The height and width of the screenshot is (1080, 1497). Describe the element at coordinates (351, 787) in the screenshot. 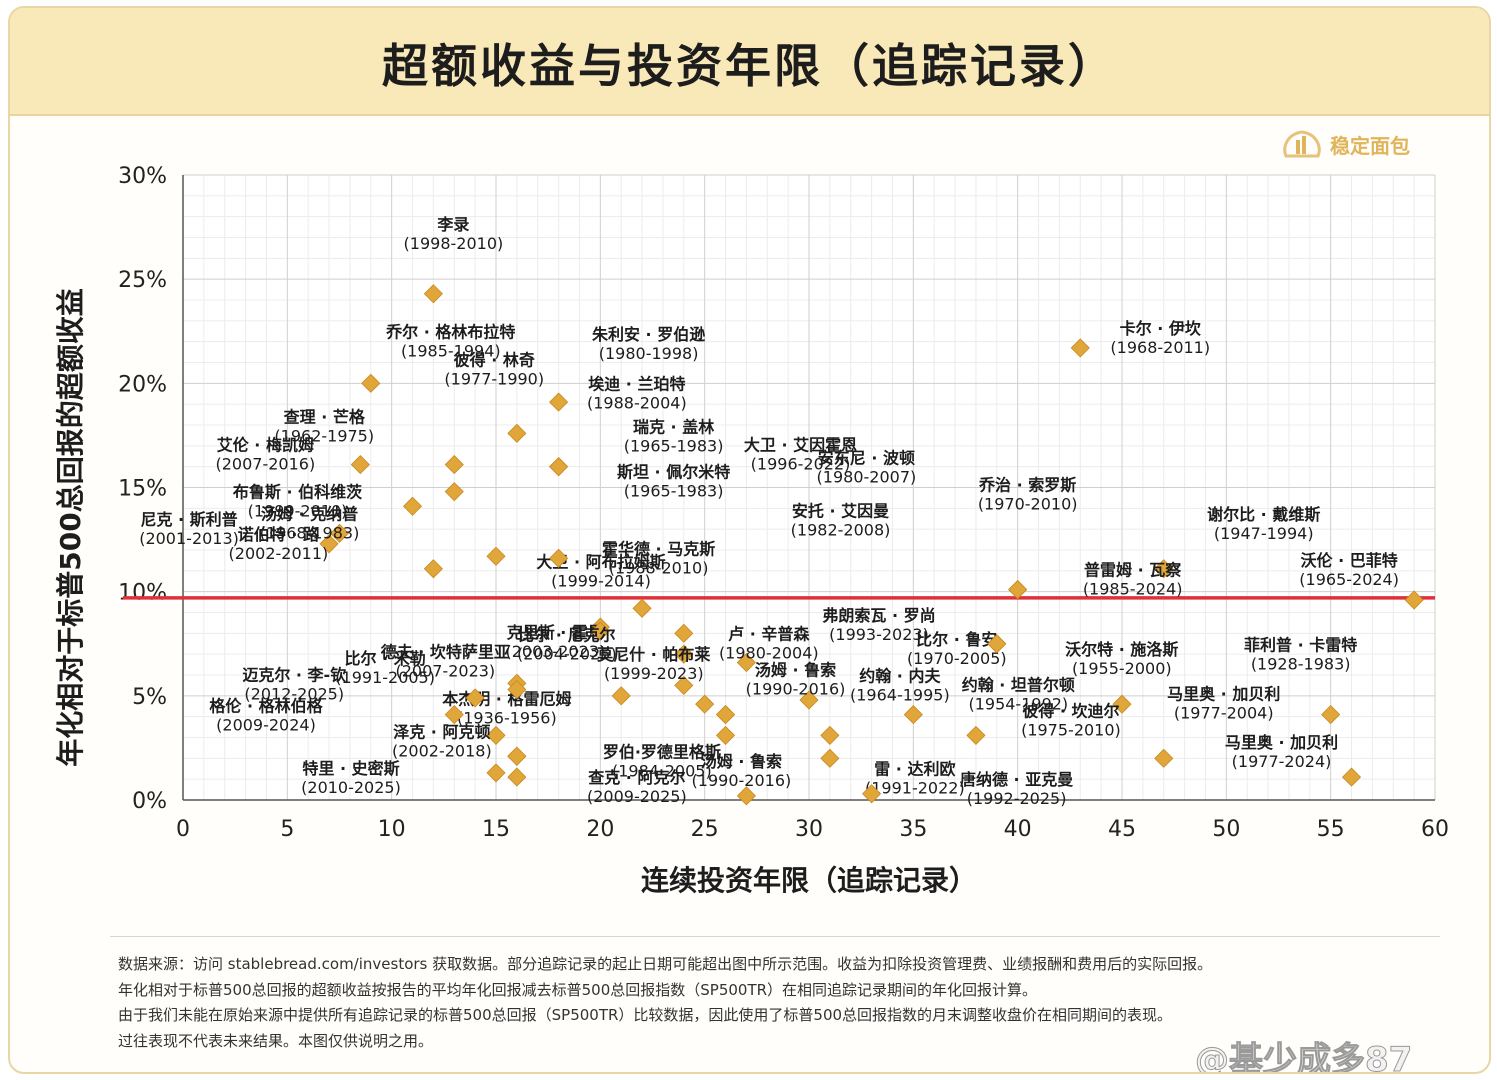

I see `point-label-period: (2010-2025)` at that location.